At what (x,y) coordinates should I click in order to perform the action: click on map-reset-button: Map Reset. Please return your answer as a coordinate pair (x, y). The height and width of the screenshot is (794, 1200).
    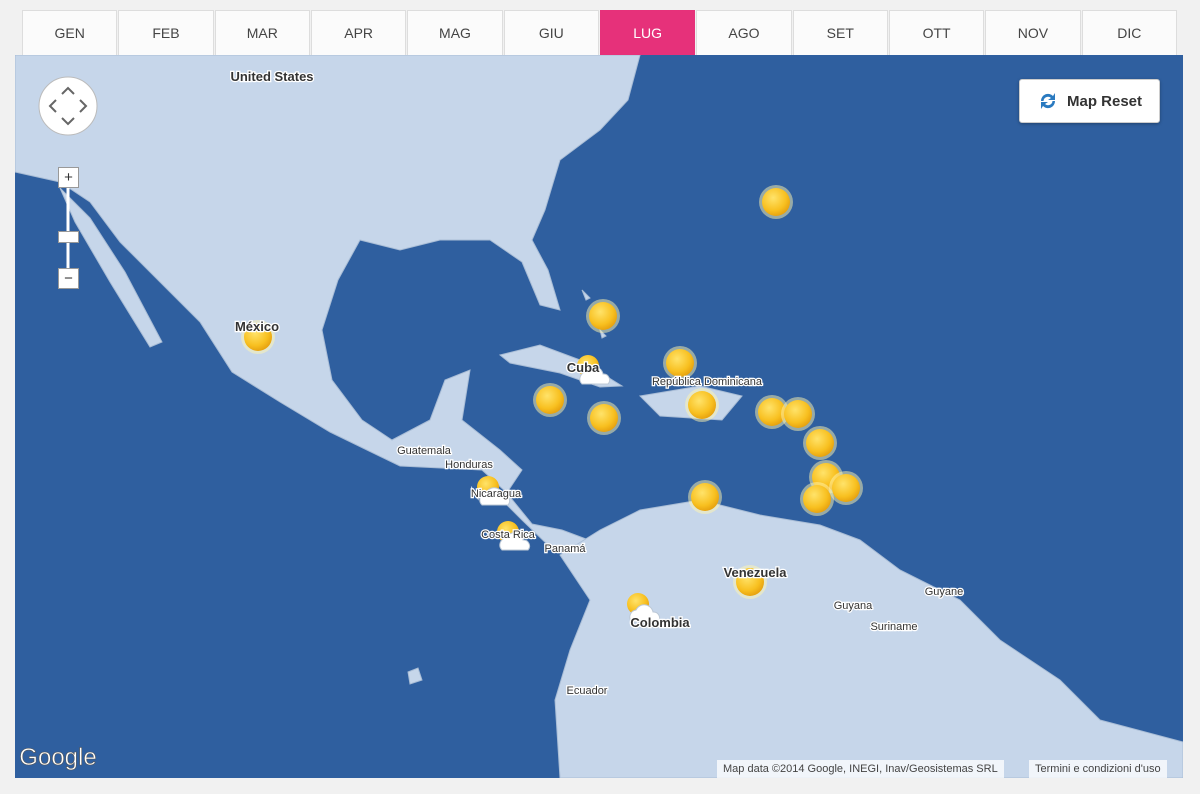
    Looking at the image, I should click on (1089, 101).